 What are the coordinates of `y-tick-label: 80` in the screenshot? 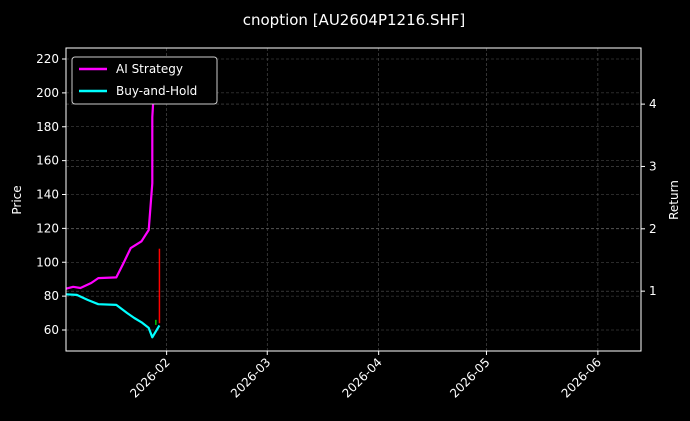 It's located at (51, 296).